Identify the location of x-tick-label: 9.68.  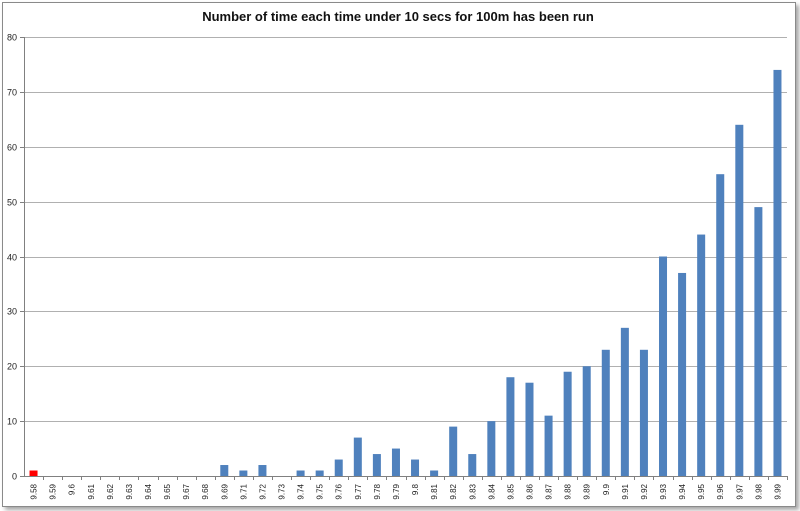
(205, 491).